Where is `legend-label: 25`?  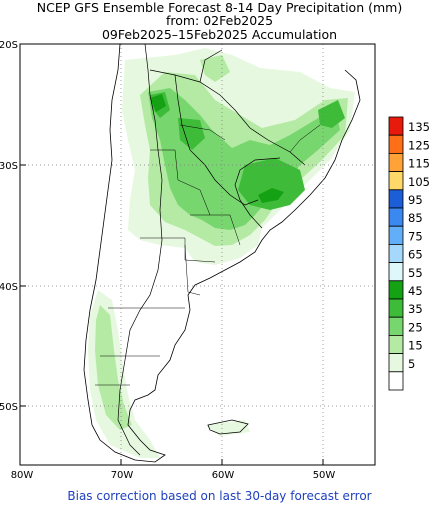
legend-label: 25 is located at coordinates (415, 327).